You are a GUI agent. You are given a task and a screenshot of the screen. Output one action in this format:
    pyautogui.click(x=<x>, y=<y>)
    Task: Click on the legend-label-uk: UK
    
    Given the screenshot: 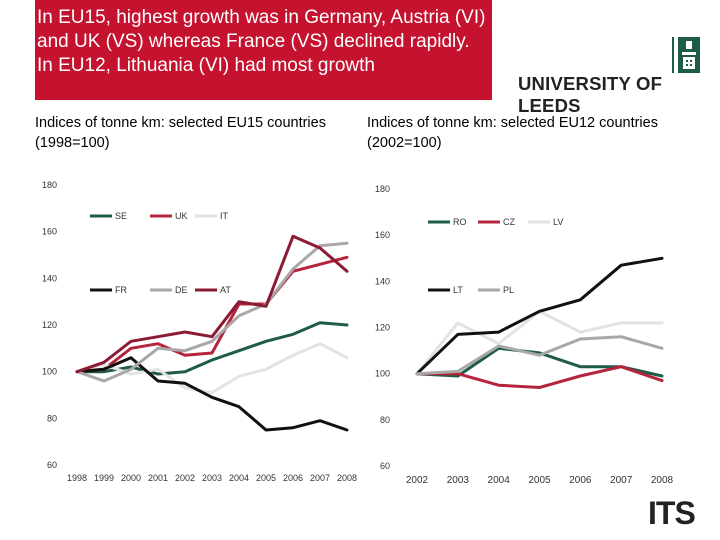 What is the action you would take?
    pyautogui.click(x=181, y=216)
    